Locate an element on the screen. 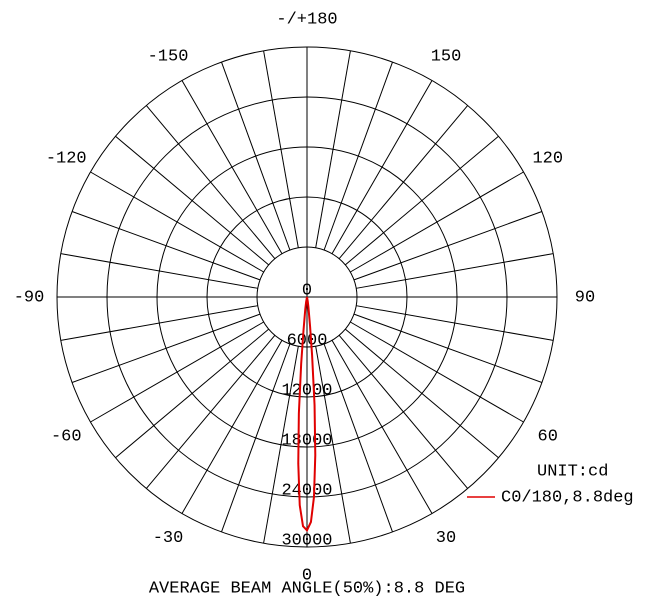  r-tick-label: 18000 is located at coordinates (306, 440).